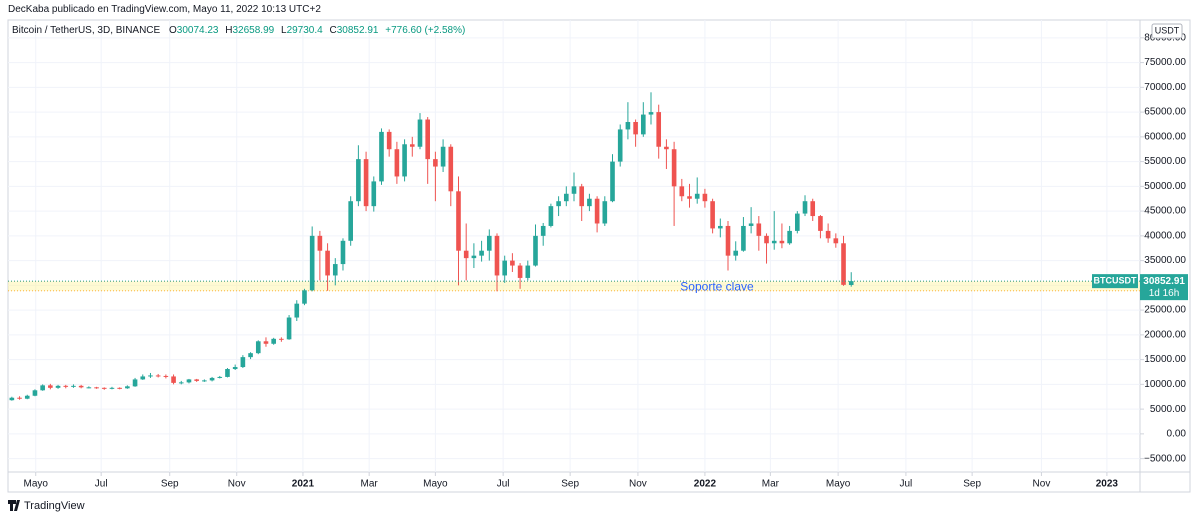 The image size is (1200, 520). I want to click on y-tick-label: 40000.00, so click(1165, 235).